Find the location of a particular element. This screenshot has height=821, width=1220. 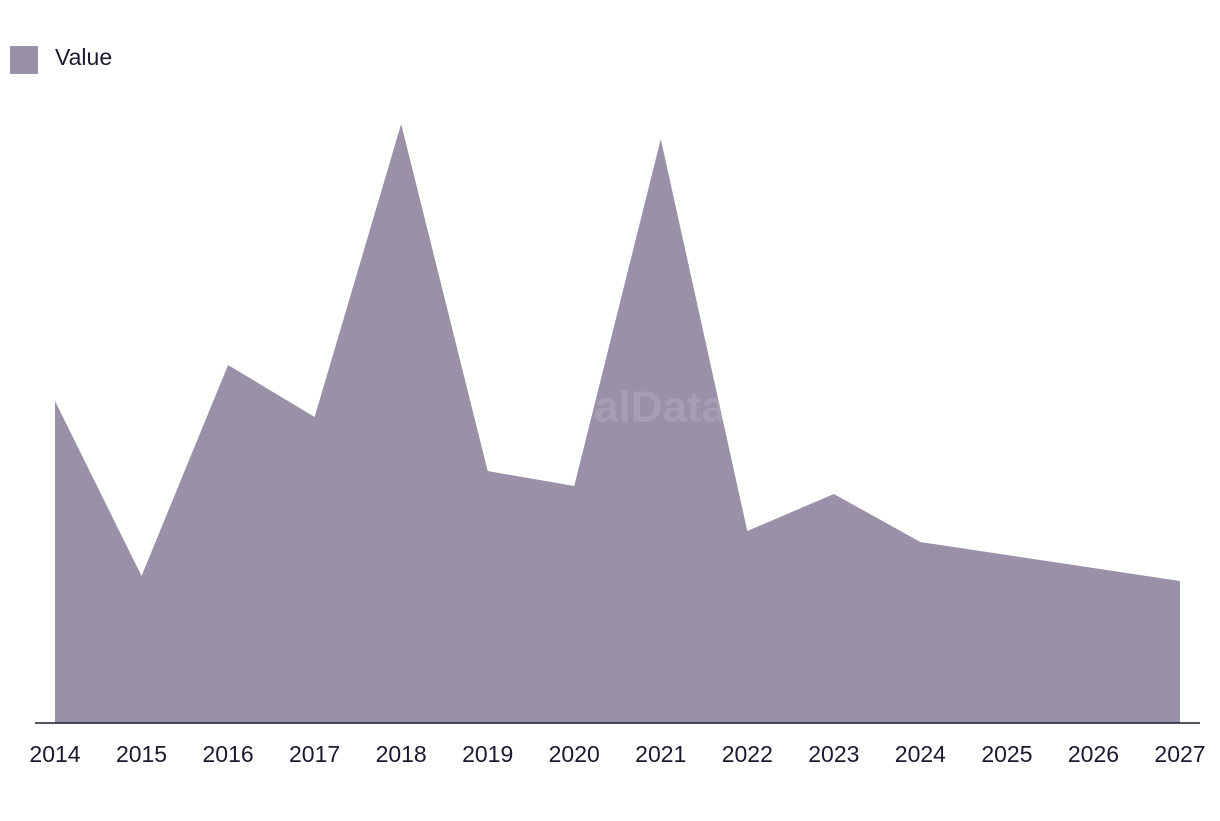

watermark: GlobalData is located at coordinates (610, 407).